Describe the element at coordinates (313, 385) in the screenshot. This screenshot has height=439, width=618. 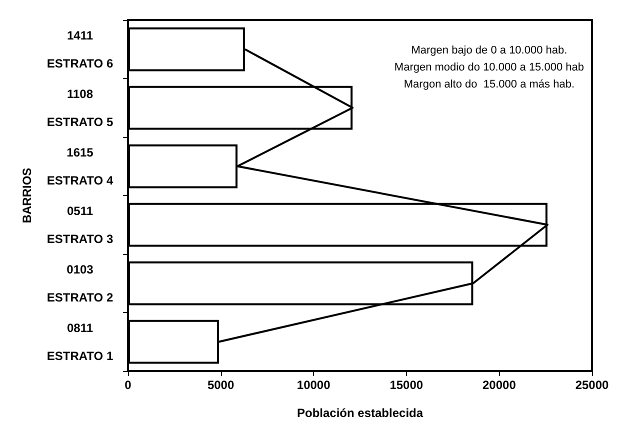
I see `x-tick-label: 10000` at that location.